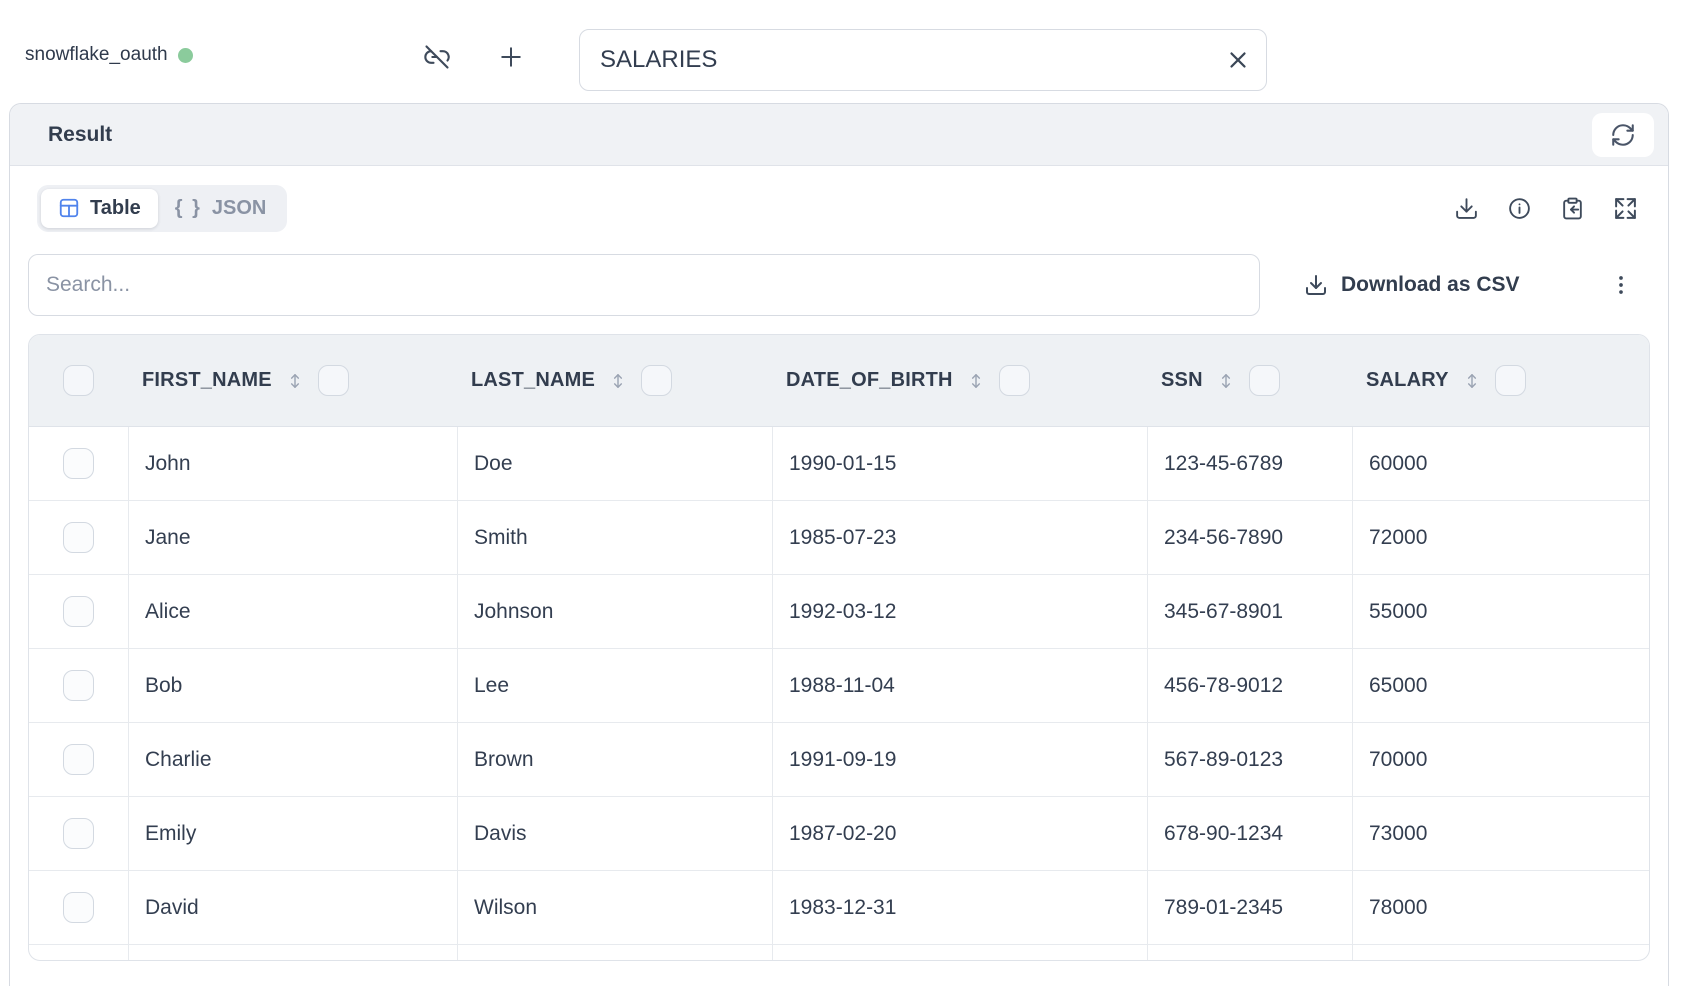 This screenshot has height=986, width=1682. Describe the element at coordinates (1249, 833) in the screenshot. I see `cell-ssn: 678-90-1234` at that location.